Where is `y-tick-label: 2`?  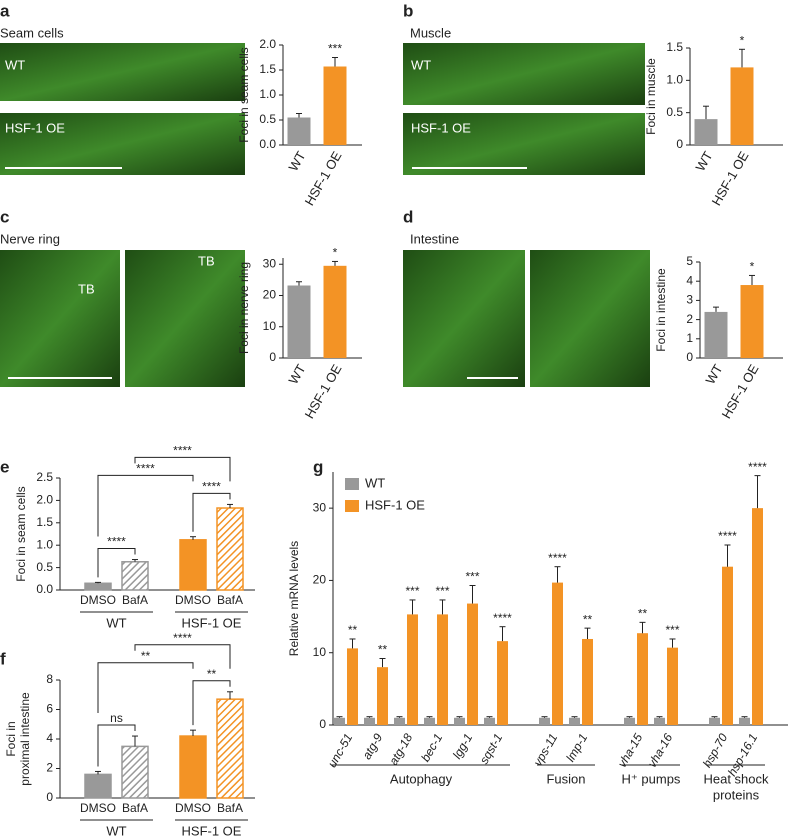
y-tick-label: 2 is located at coordinates (689, 319).